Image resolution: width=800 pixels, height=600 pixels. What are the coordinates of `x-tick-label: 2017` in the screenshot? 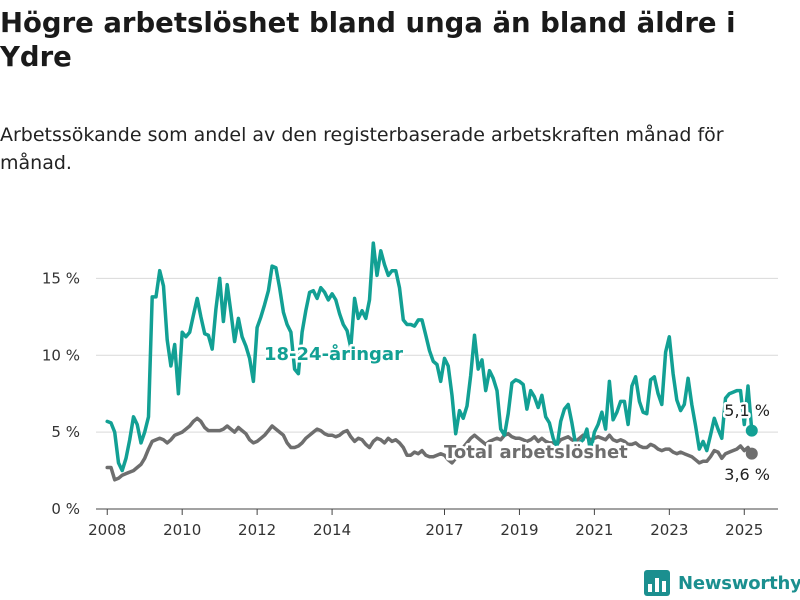 It's located at (444, 530).